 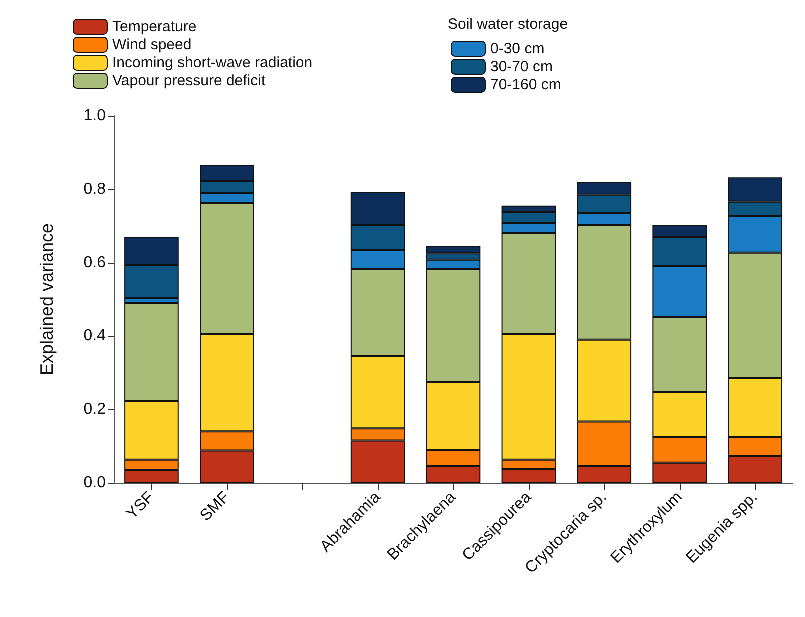 What do you see at coordinates (95, 263) in the screenshot?
I see `y-tick-label: 0.6` at bounding box center [95, 263].